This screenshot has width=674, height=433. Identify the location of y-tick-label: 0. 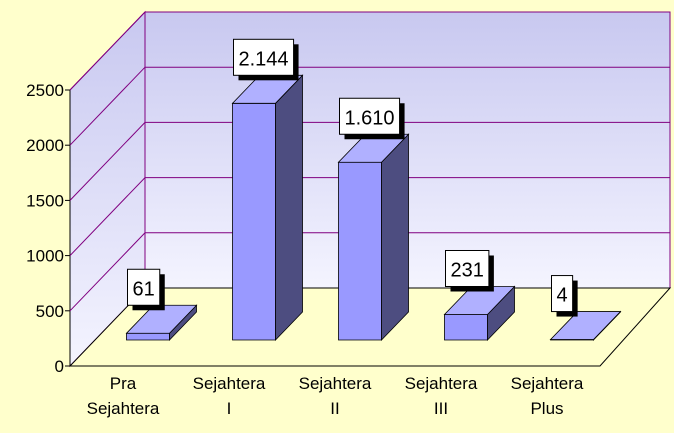
(59, 366).